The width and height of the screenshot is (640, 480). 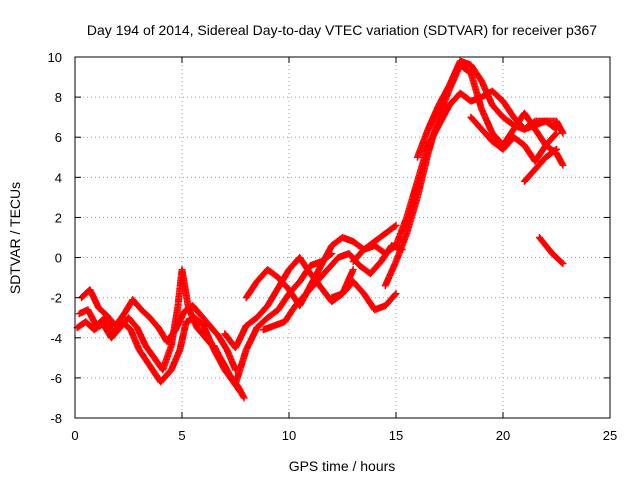 I want to click on x-tick-label: 15, so click(x=396, y=435).